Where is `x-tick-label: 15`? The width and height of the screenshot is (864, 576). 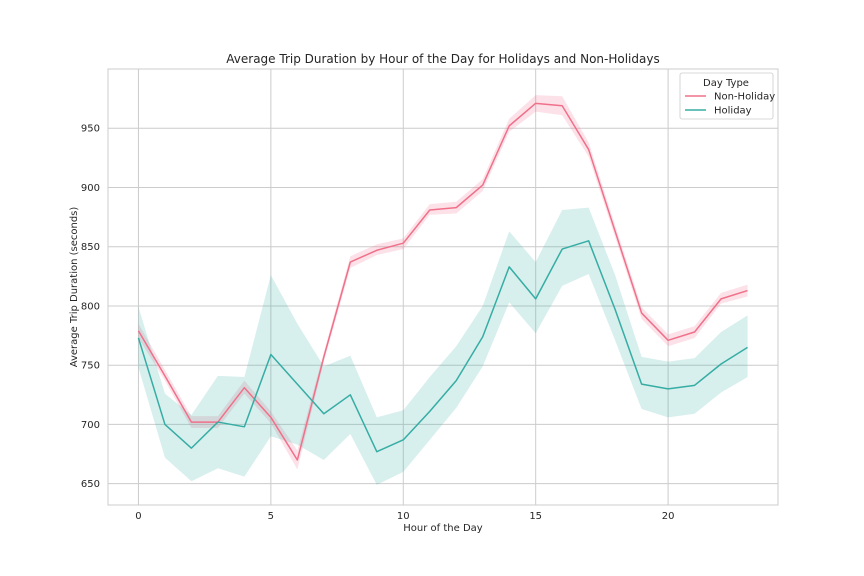 x-tick-label: 15 is located at coordinates (535, 516).